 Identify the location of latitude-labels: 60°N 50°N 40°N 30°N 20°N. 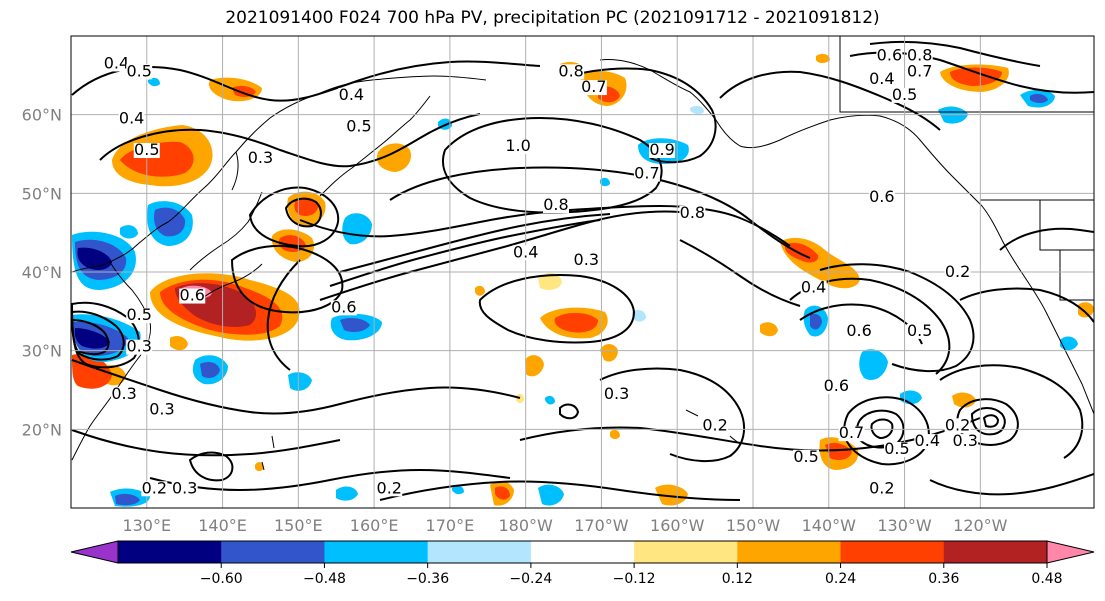
(42, 273).